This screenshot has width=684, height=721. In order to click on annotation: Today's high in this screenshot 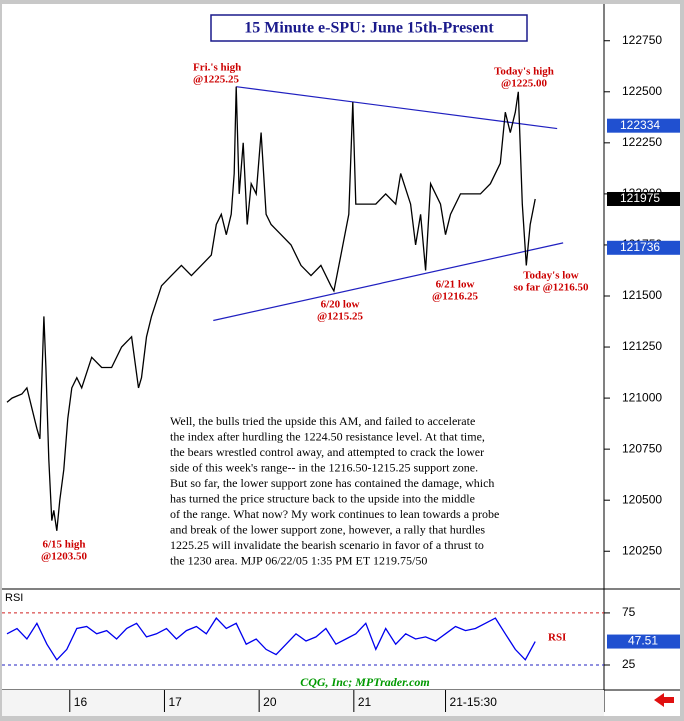, I will do `click(524, 72)`.